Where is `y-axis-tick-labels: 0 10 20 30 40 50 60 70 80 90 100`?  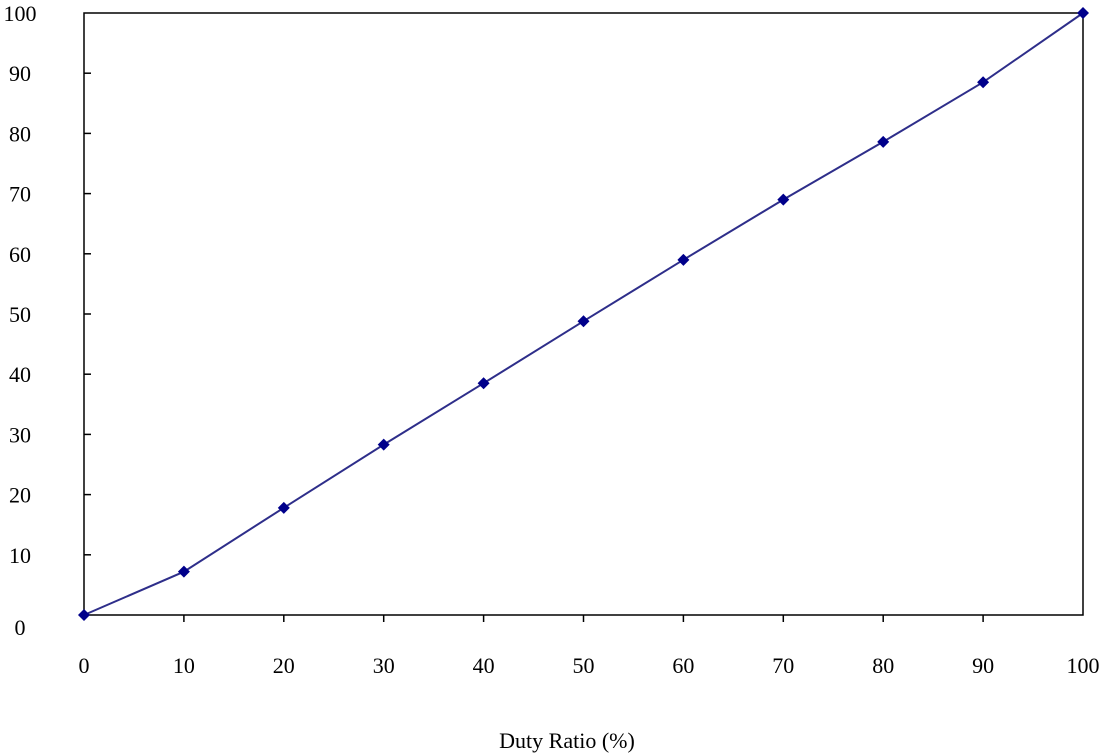 y-axis-tick-labels: 0 10 20 30 40 50 60 70 80 90 100 is located at coordinates (20, 320).